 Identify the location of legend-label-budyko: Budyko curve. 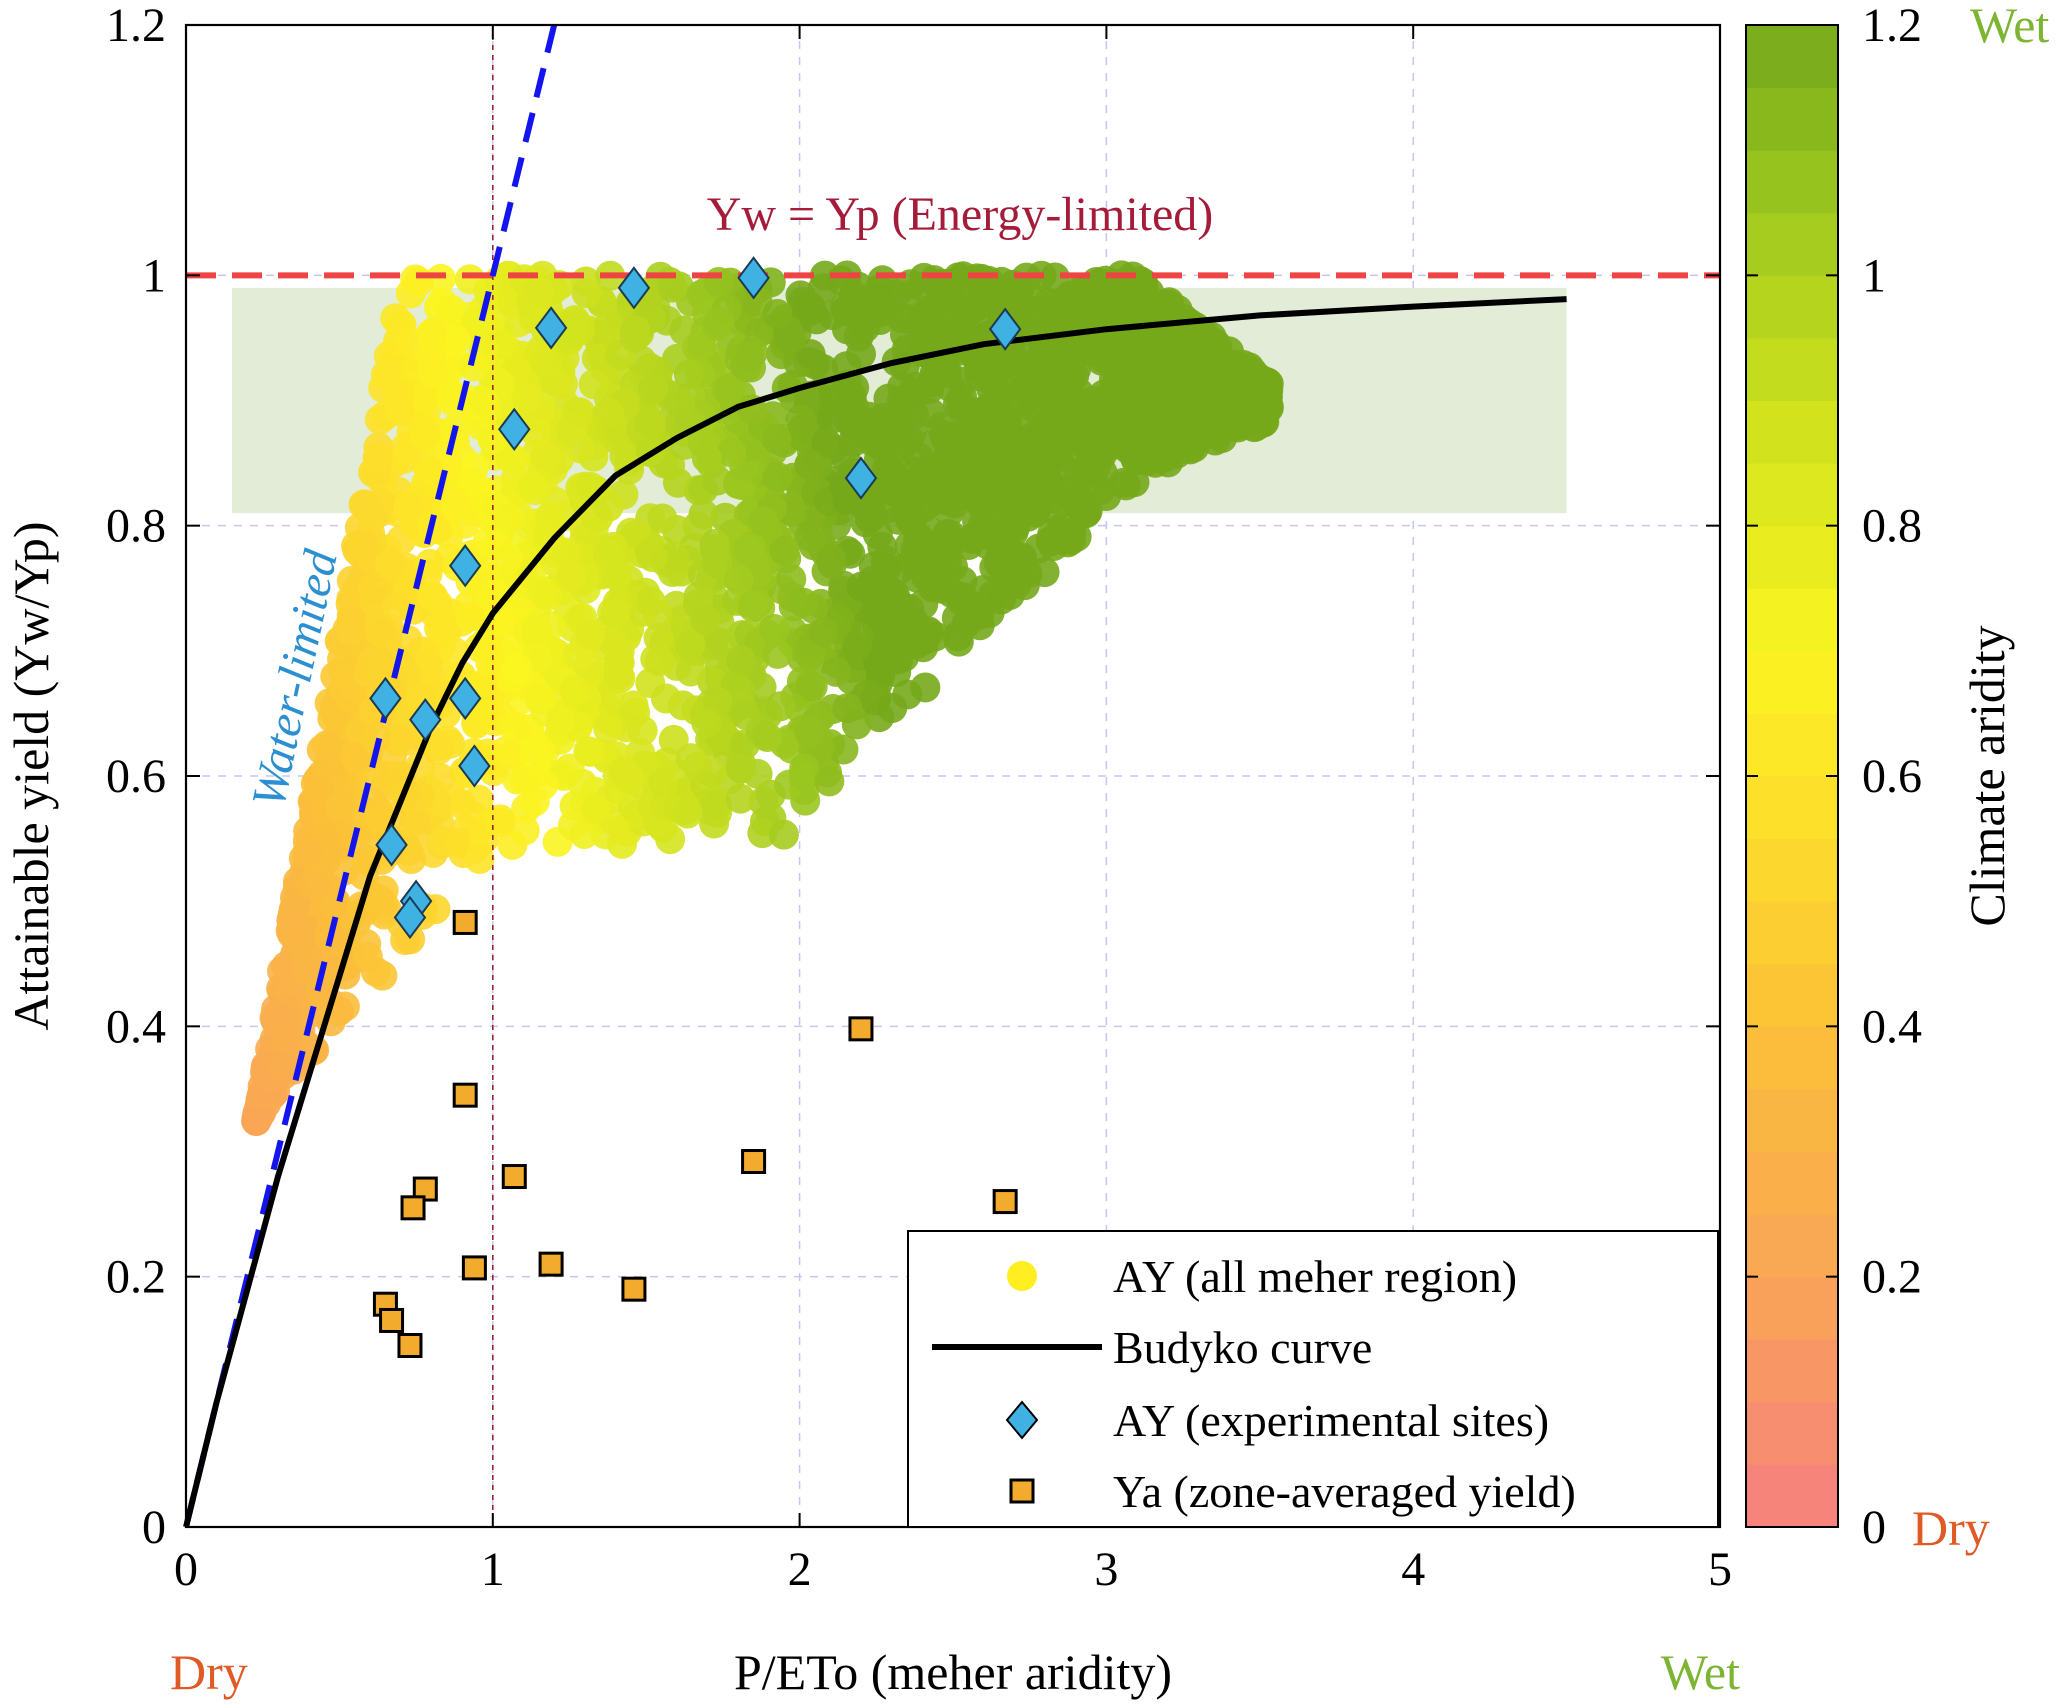
(1242, 1347).